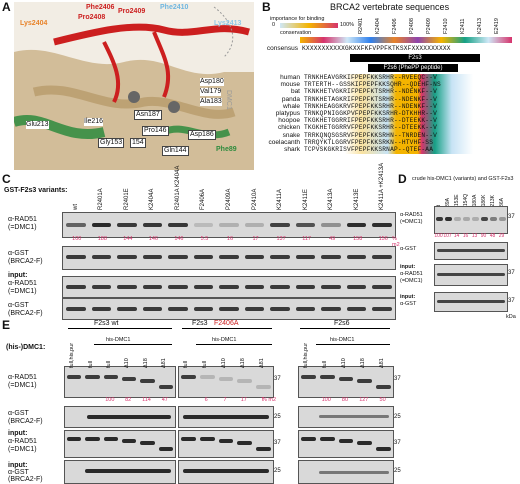  What do you see at coordinates (411, 222) in the screenshot?
I see `d-row1-b: (=DMC1)` at bounding box center [411, 222].